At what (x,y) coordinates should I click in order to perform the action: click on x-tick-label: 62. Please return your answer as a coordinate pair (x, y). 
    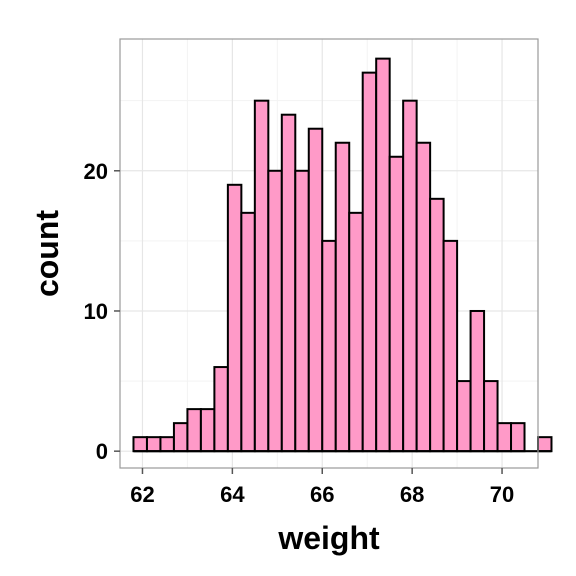
    Looking at the image, I should click on (142, 494).